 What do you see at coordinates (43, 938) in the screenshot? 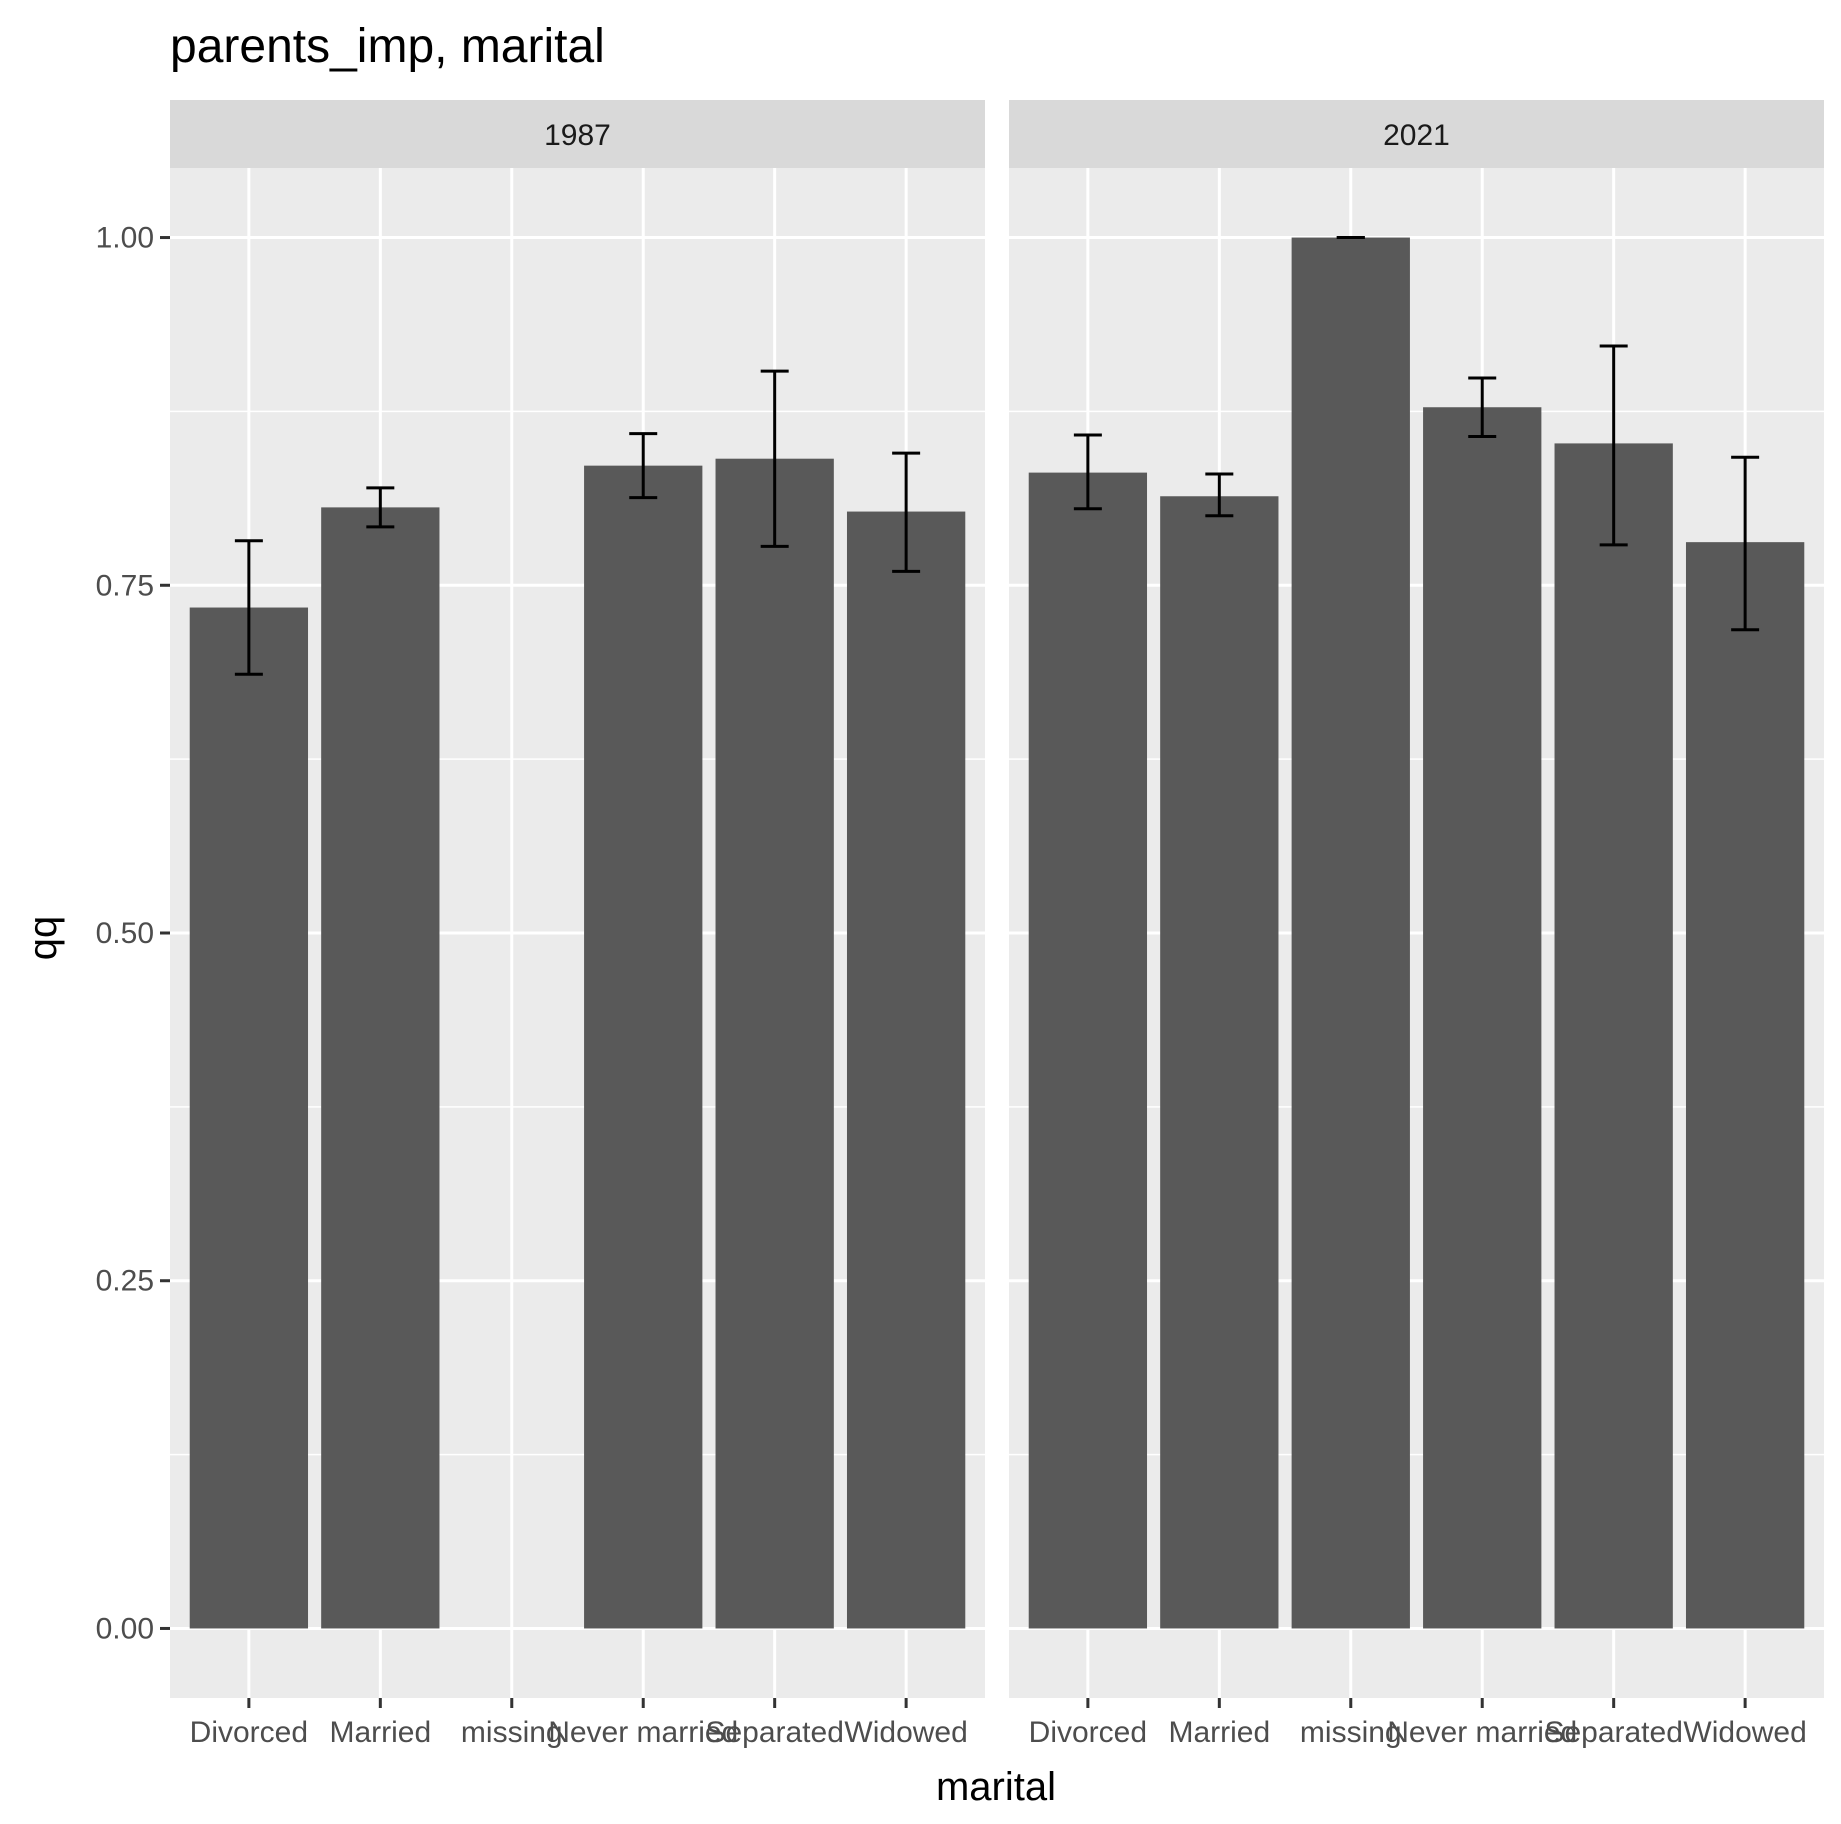
I see `y-axis-title: qq` at bounding box center [43, 938].